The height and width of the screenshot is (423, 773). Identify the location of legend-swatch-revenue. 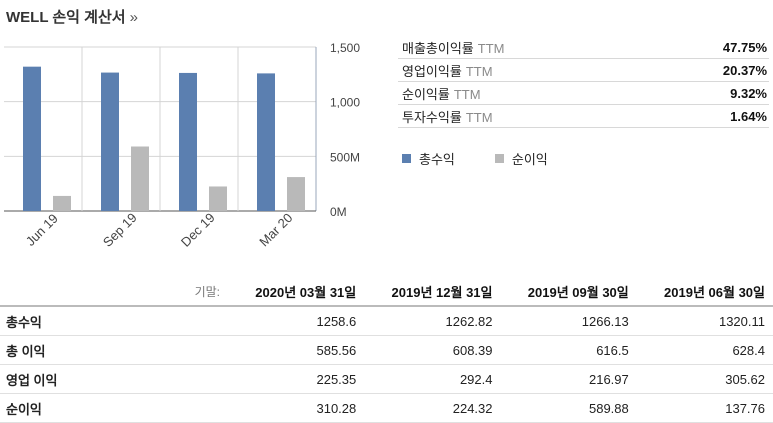
(406, 158).